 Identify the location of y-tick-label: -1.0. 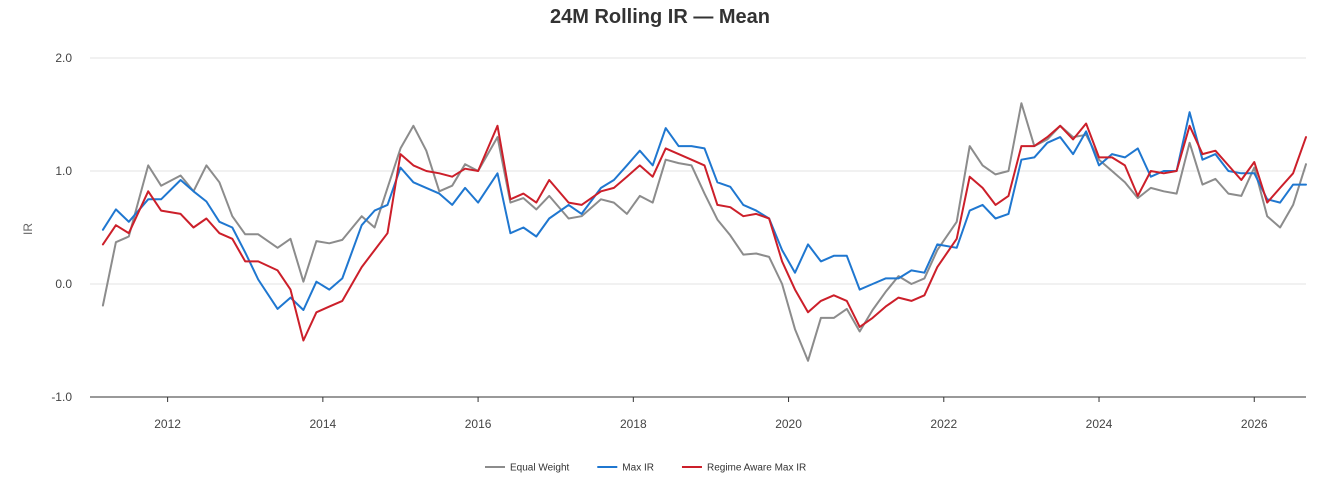
(61, 397).